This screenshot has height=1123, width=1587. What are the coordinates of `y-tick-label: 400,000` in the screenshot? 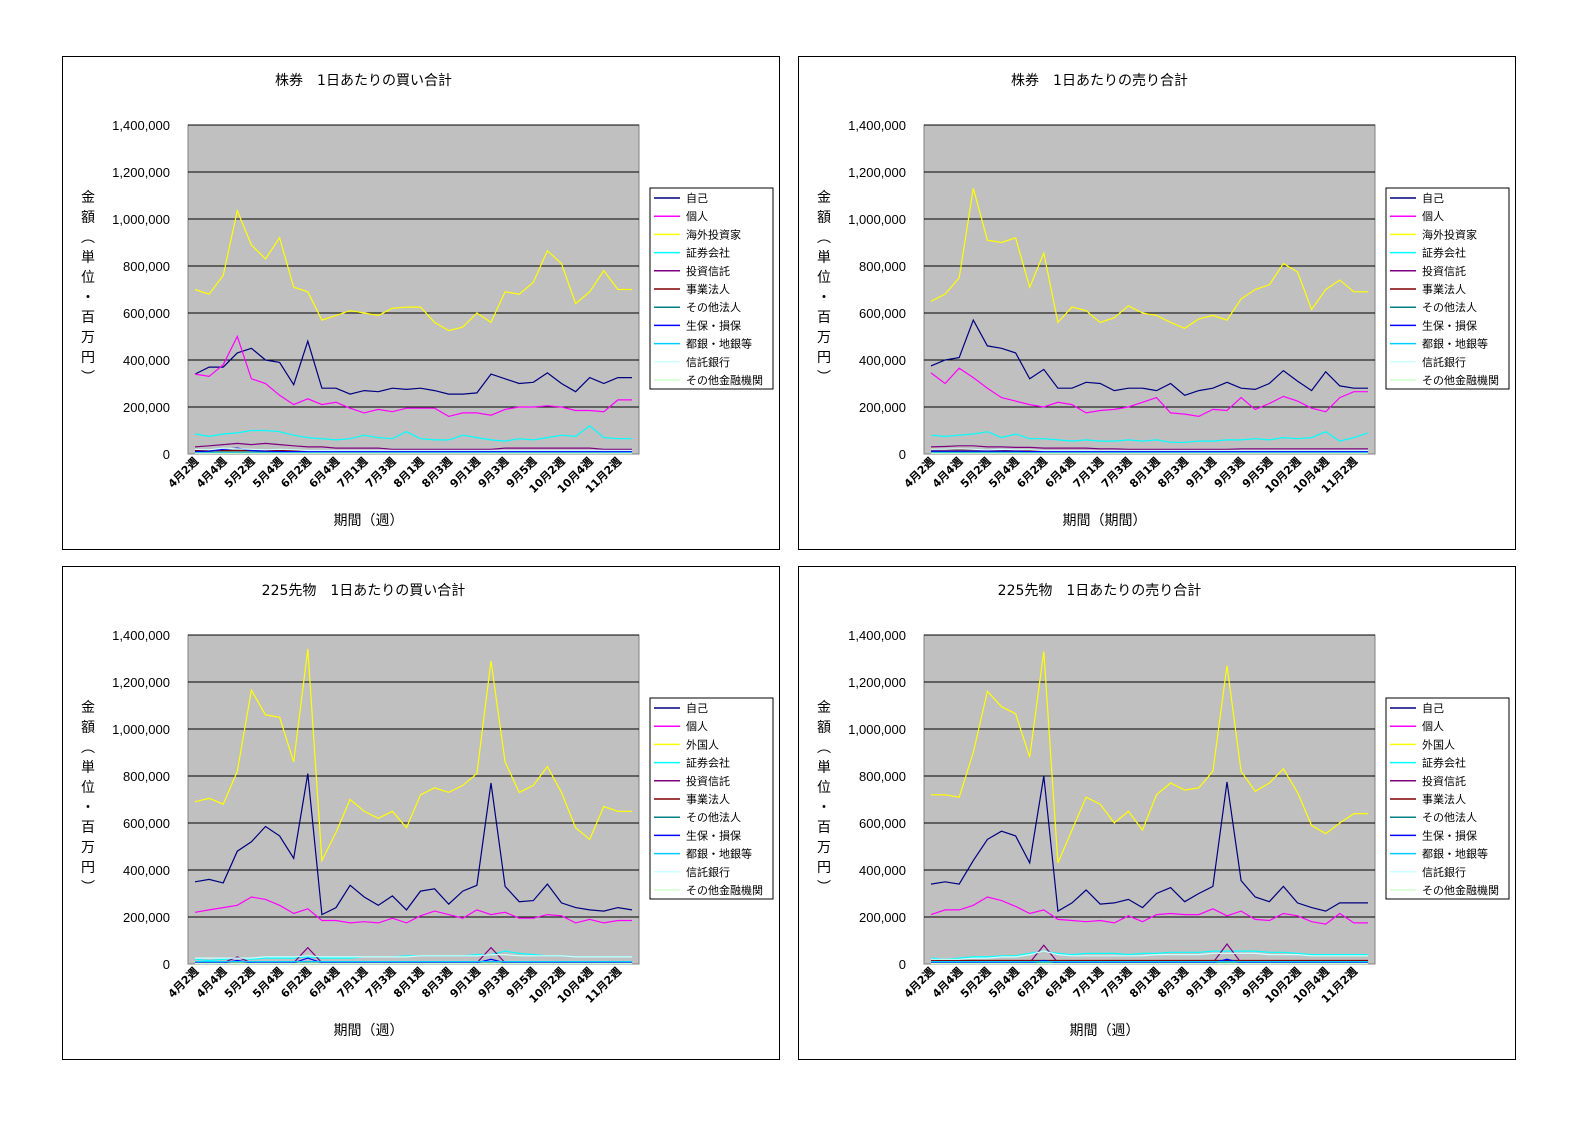 It's located at (882, 360).